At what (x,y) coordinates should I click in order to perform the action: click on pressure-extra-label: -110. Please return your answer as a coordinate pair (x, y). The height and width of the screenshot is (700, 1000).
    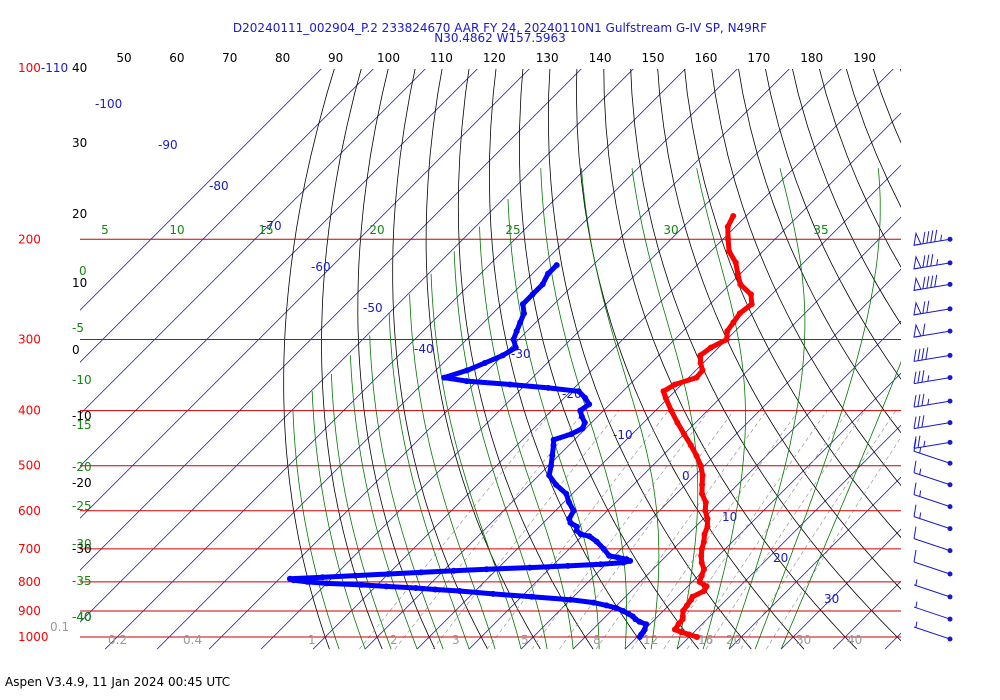
    Looking at the image, I should click on (54, 68).